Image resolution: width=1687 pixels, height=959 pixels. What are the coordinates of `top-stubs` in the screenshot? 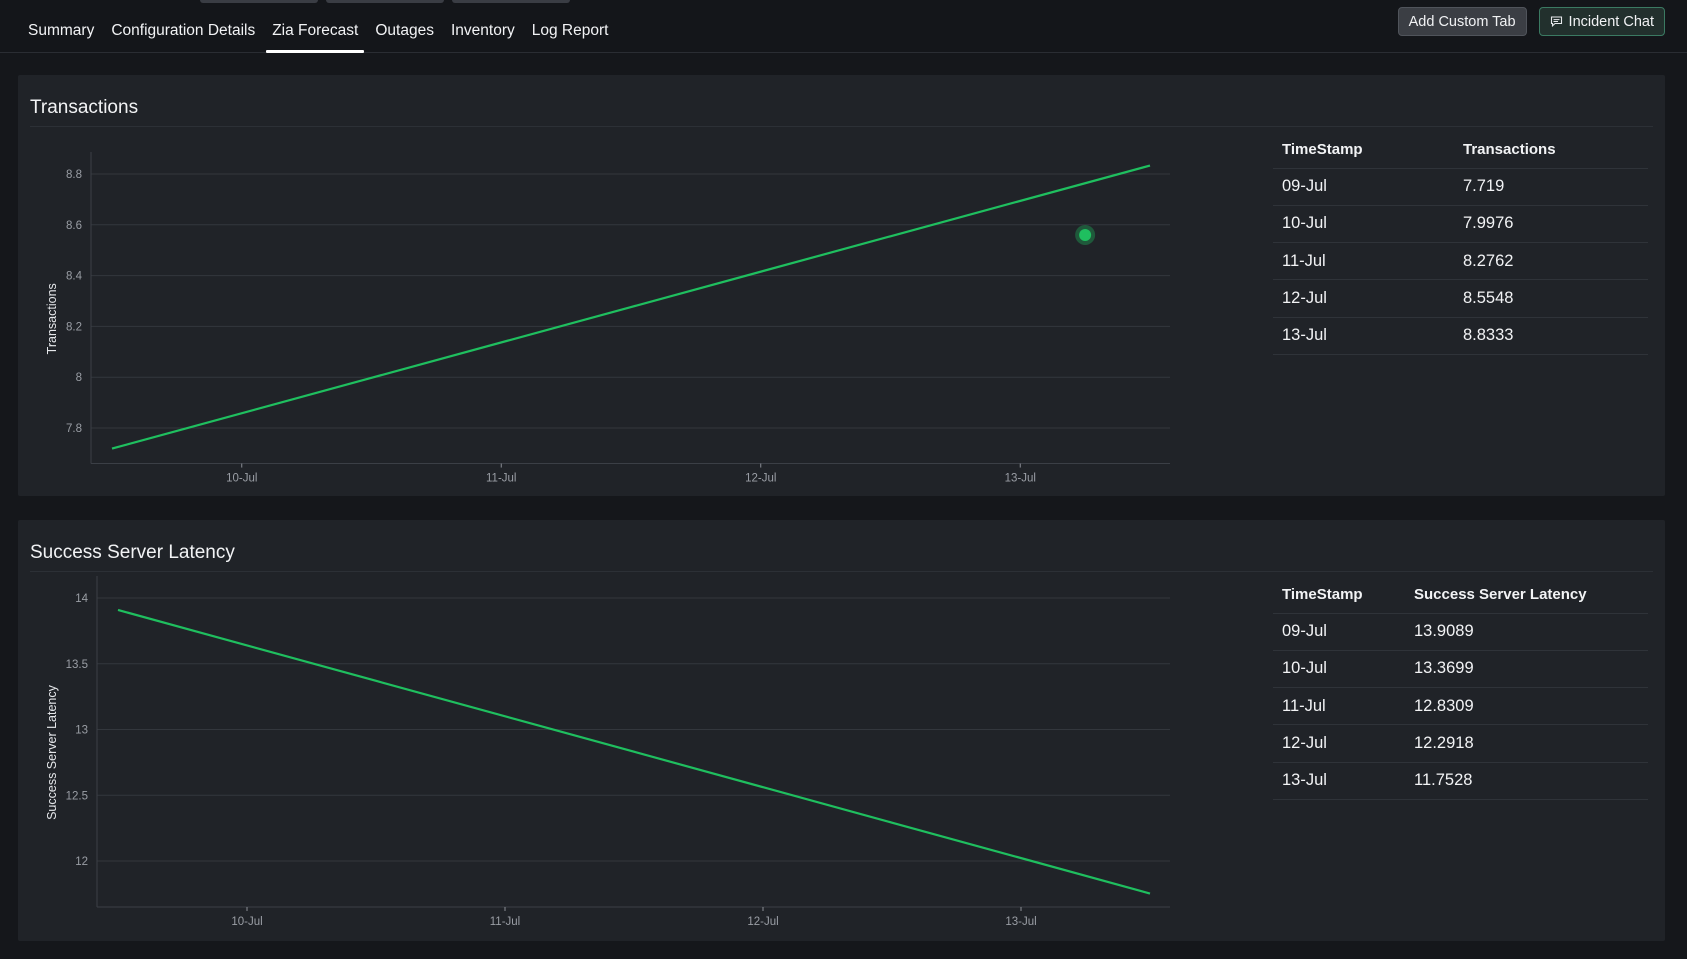 It's located at (385, 1).